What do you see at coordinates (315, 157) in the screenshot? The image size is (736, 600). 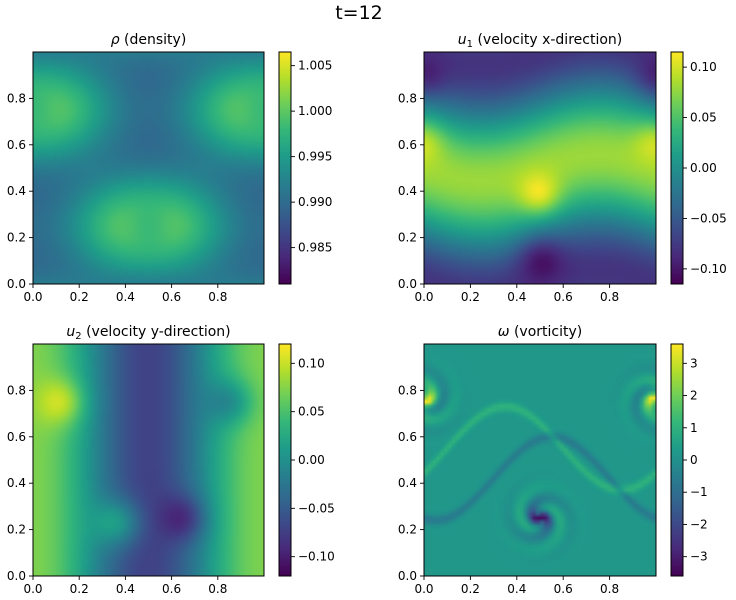 I see `colorbar-tick-label: 0.995` at bounding box center [315, 157].